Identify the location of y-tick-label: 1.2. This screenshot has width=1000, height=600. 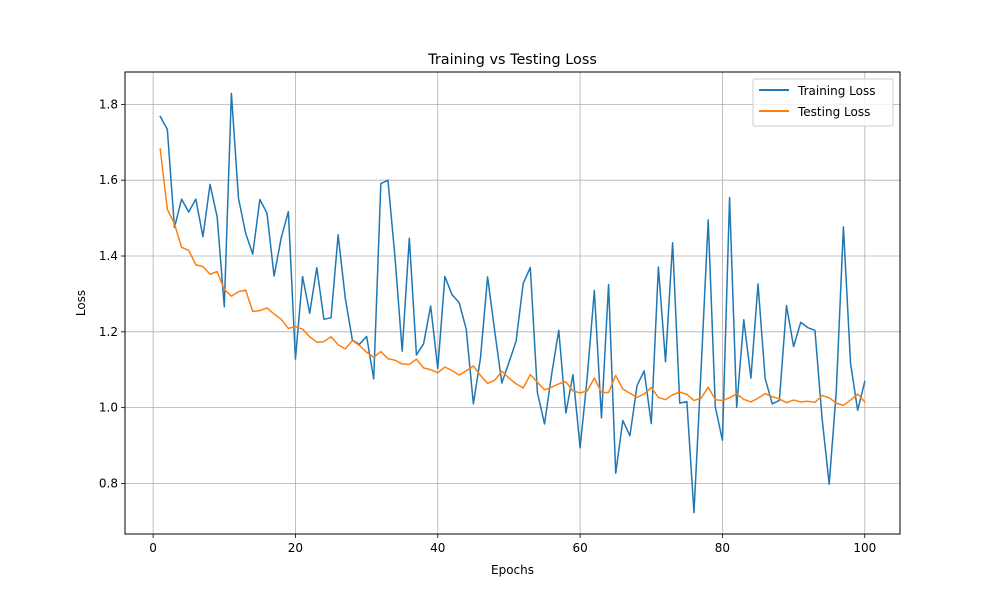
(108, 332).